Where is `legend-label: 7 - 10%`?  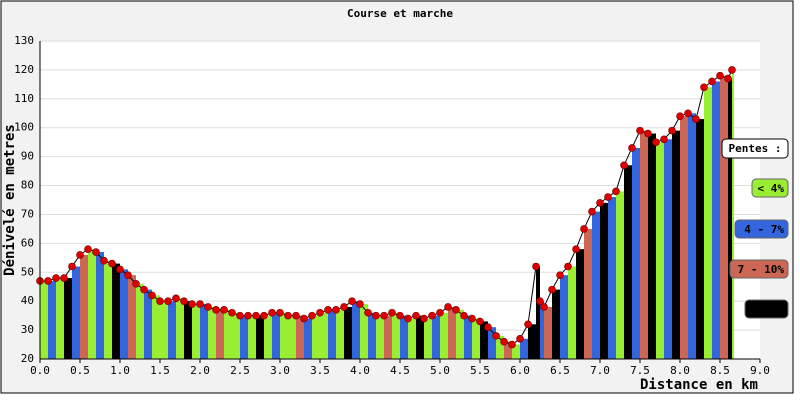 legend-label: 7 - 10% is located at coordinates (761, 269).